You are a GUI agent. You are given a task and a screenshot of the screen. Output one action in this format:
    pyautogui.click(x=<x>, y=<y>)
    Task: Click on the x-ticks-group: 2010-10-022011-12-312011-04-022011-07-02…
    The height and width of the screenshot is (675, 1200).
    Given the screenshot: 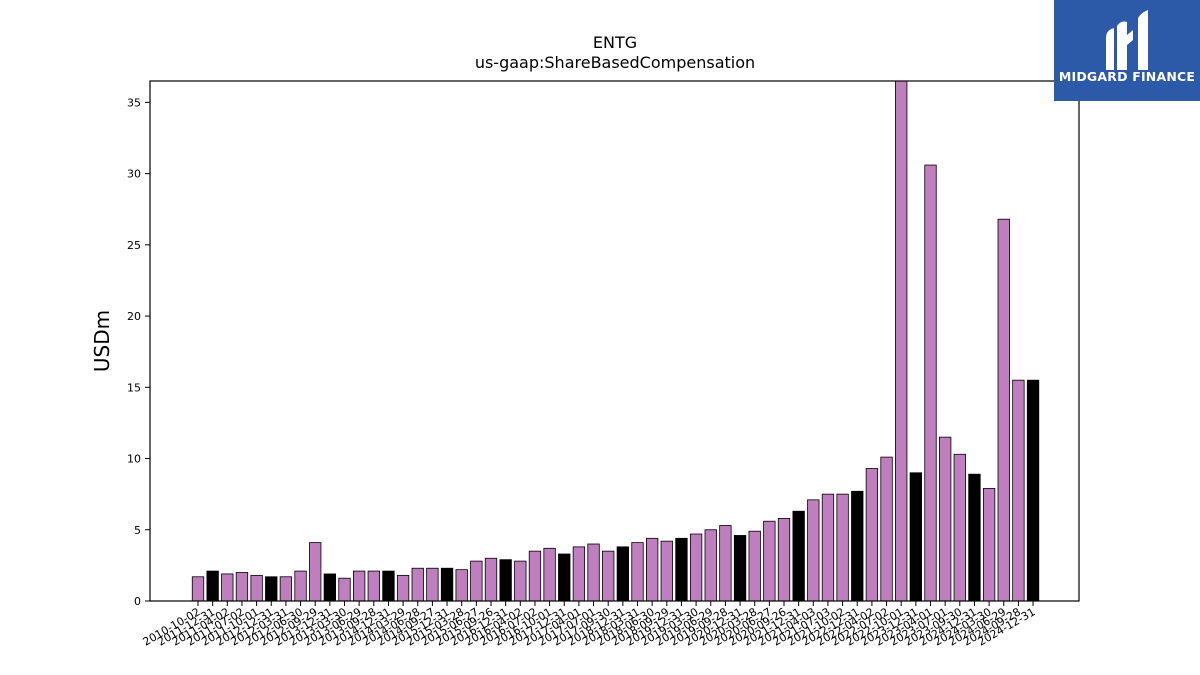 What is the action you would take?
    pyautogui.click(x=589, y=625)
    